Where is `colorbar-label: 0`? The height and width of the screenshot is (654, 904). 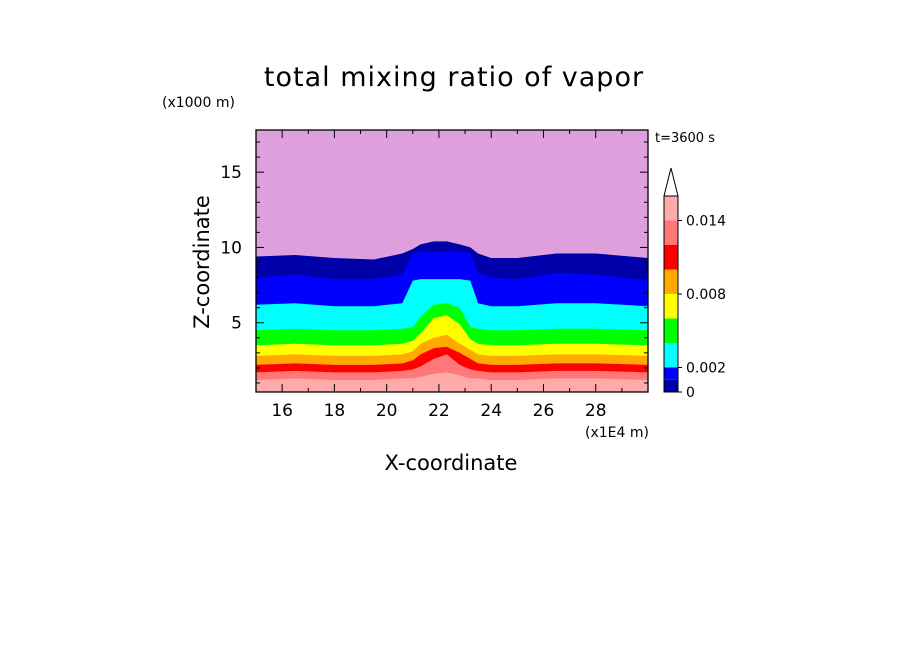
colorbar-label: 0 is located at coordinates (690, 393).